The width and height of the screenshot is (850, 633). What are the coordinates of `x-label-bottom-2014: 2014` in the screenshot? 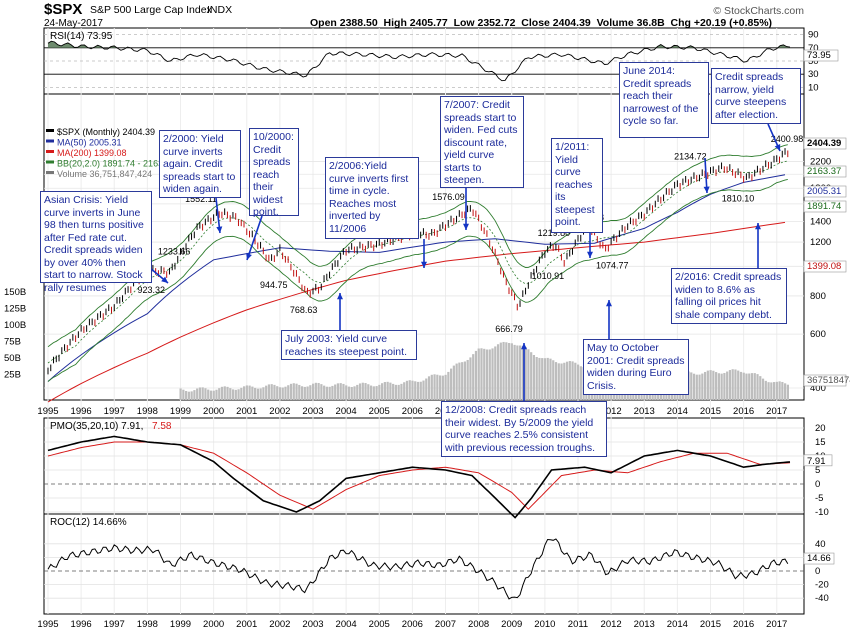 It's located at (677, 624).